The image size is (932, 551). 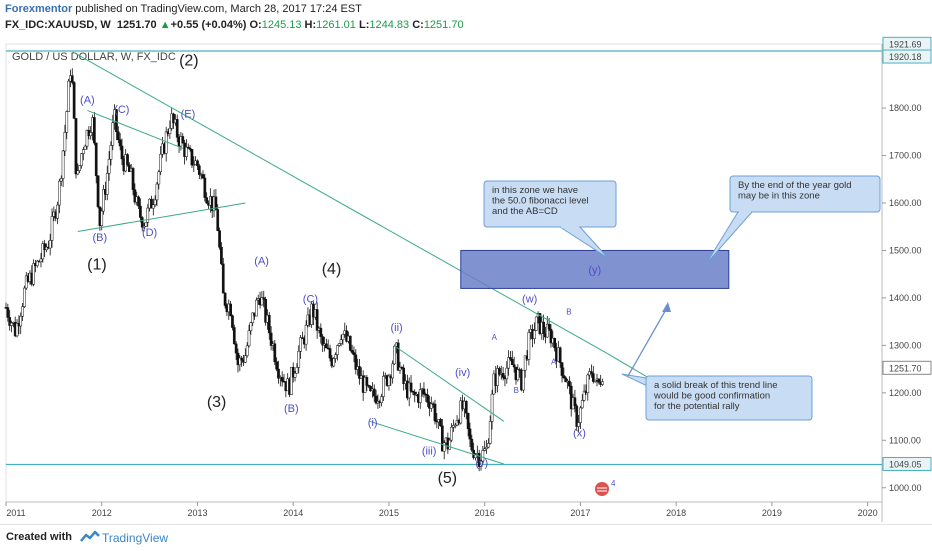 I want to click on x-tick-label: 2019, so click(x=772, y=513).